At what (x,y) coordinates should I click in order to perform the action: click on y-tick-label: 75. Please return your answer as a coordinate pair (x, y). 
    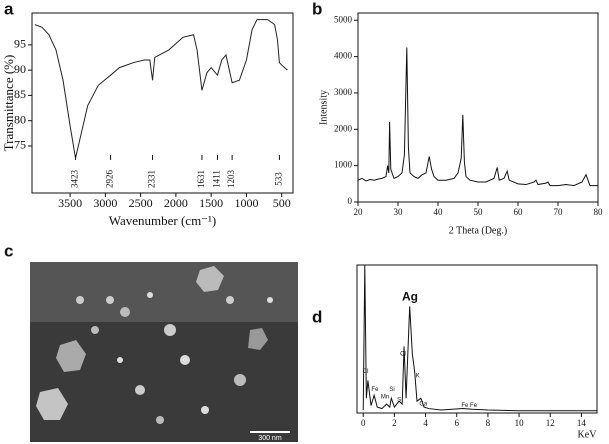
    Looking at the image, I should click on (20, 145).